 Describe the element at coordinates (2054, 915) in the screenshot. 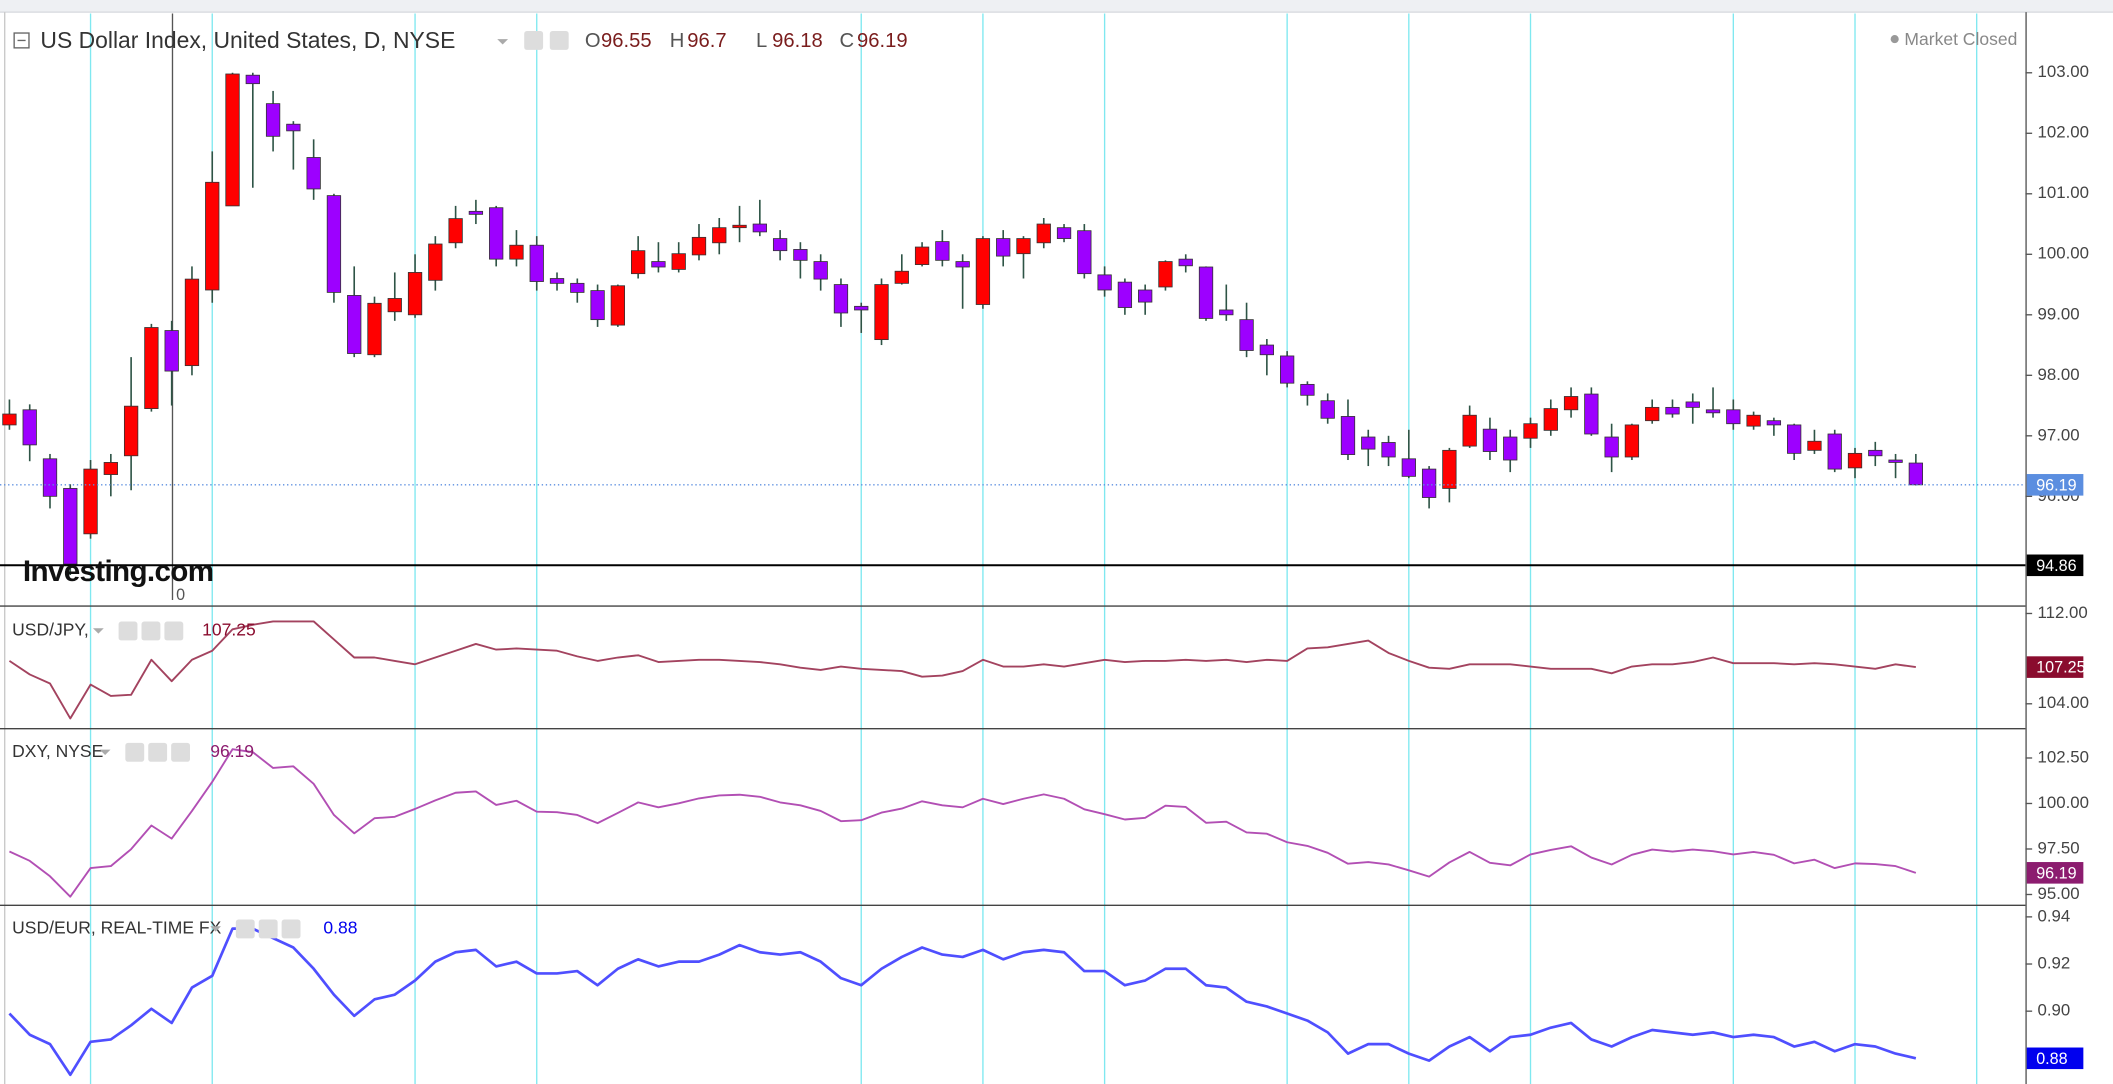

I see `y-tick-label: 0.94` at that location.